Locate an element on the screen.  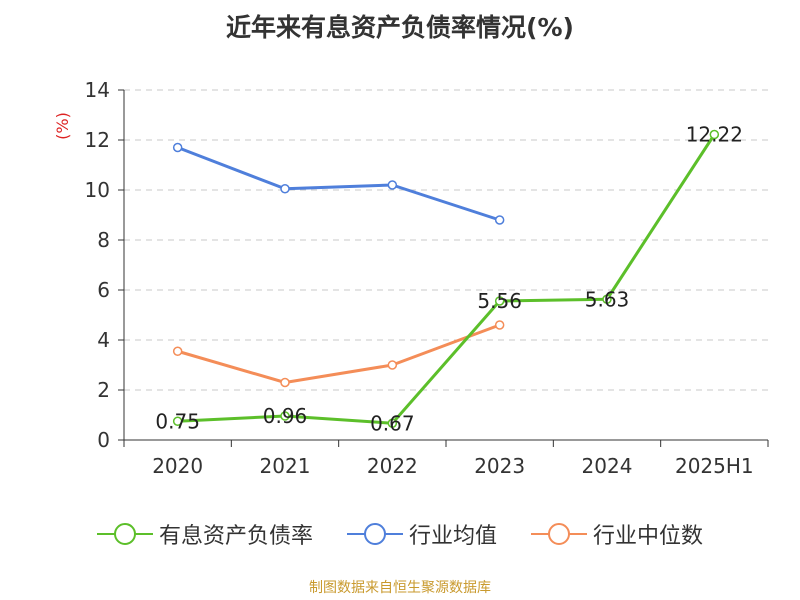
data-label: 5.63 is located at coordinates (607, 299).